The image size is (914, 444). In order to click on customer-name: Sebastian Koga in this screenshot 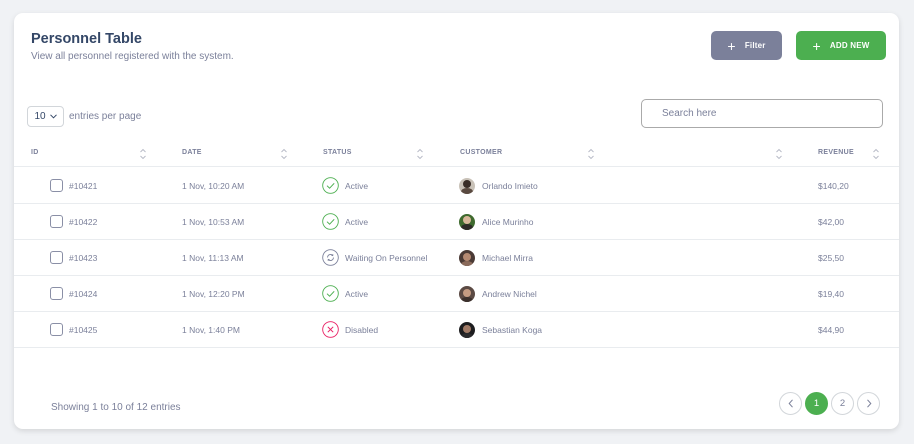, I will do `click(512, 329)`.